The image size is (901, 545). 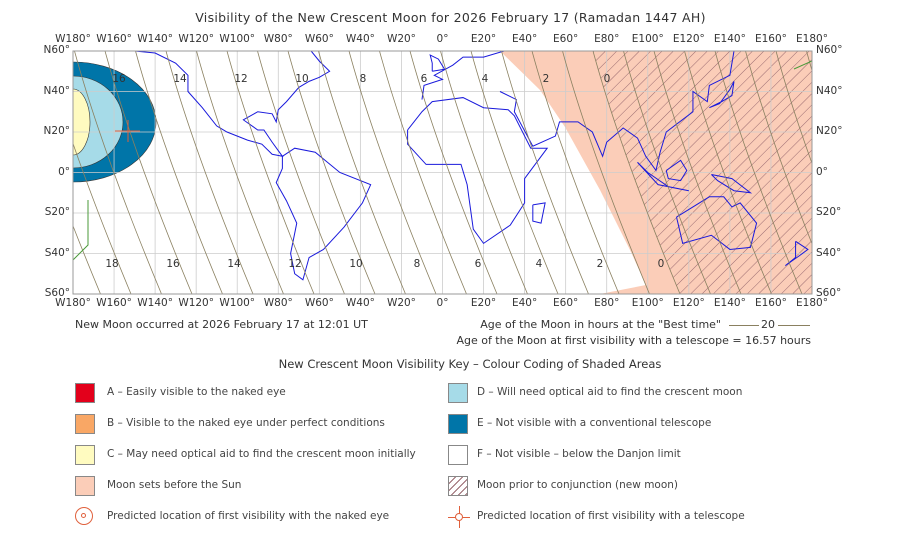 I want to click on longitude-label-top: E120°, so click(x=688, y=39).